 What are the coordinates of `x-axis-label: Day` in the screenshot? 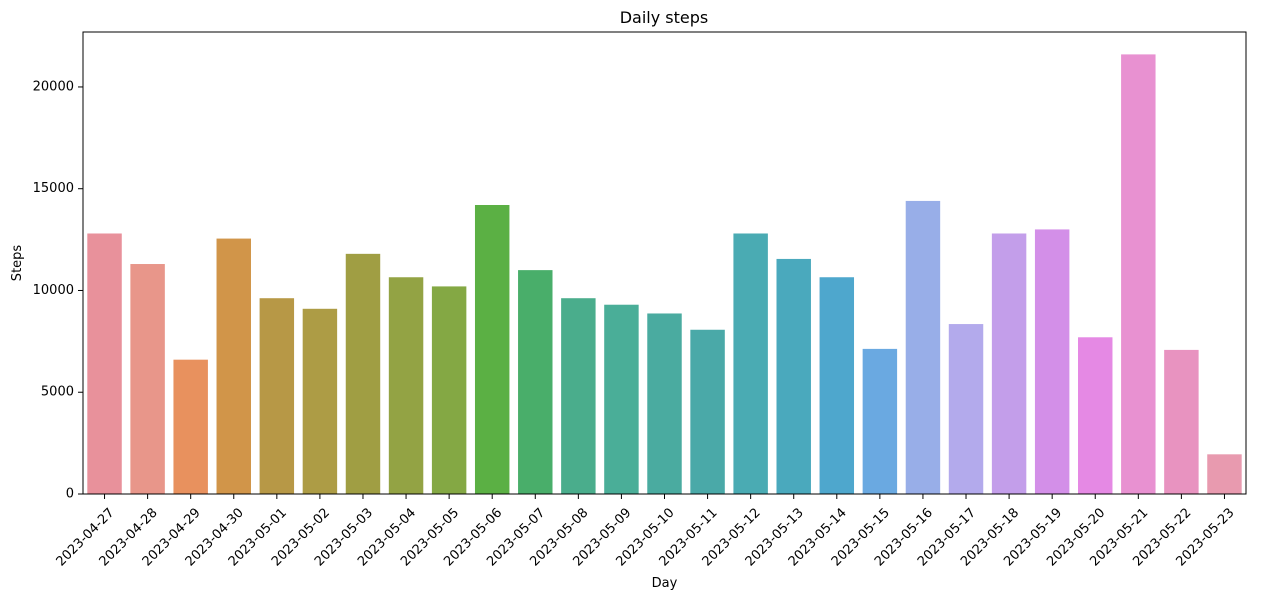 It's located at (665, 583).